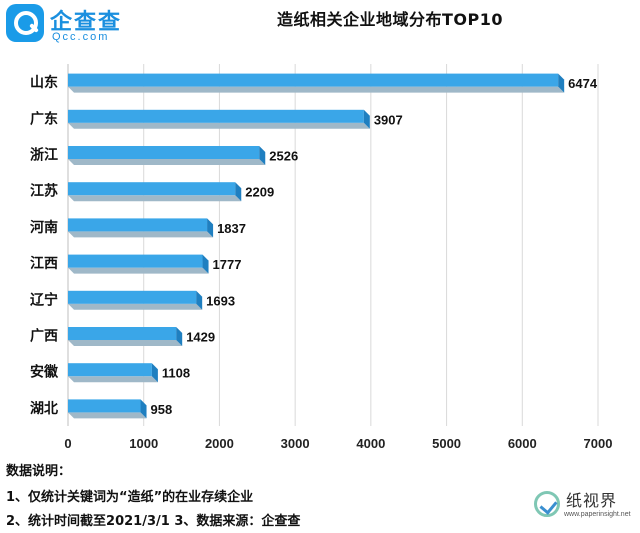  Describe the element at coordinates (295, 443) in the screenshot. I see `x-tick-label: 3000` at that location.